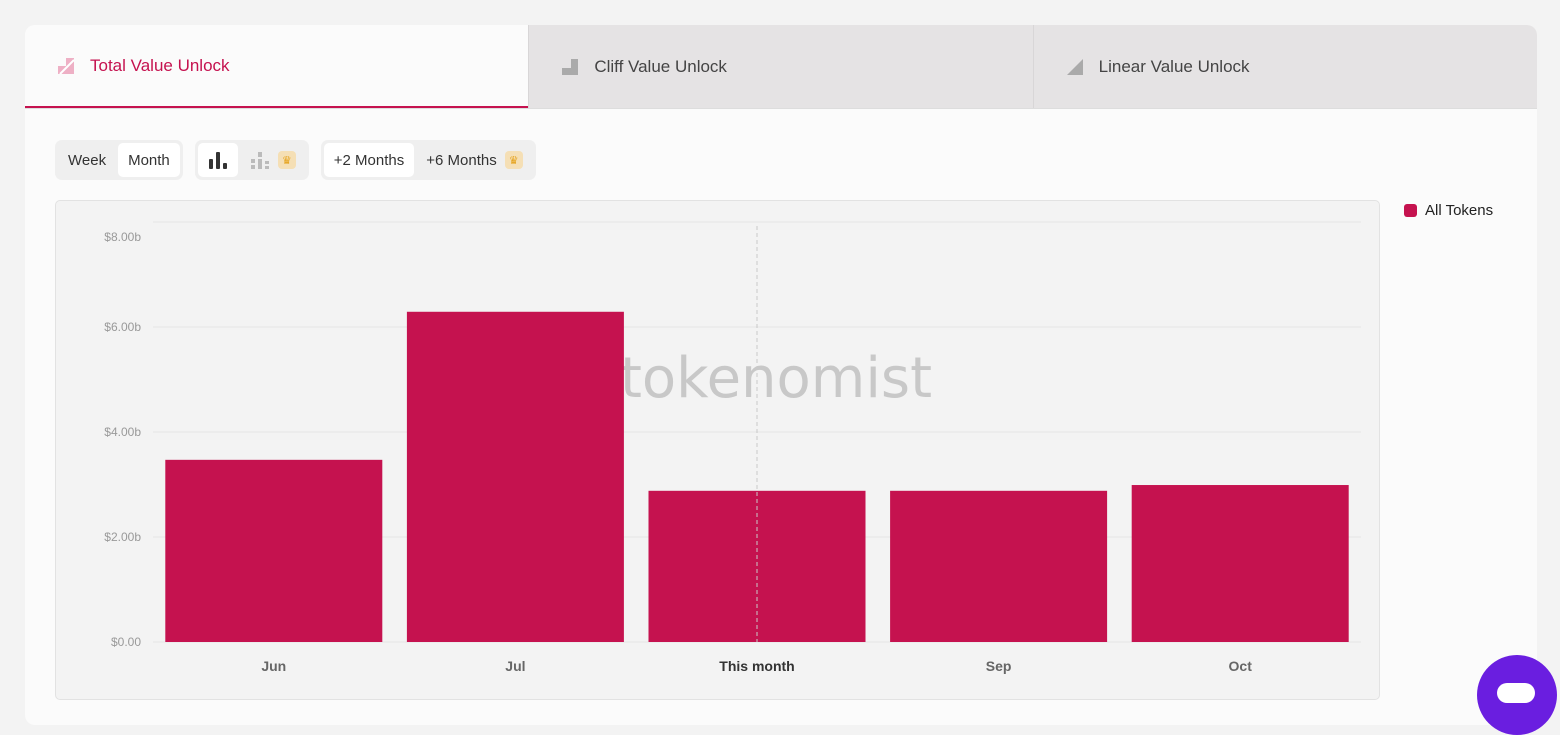 The height and width of the screenshot is (735, 1560). What do you see at coordinates (273, 666) in the screenshot?
I see `x-tick-label: Jun` at bounding box center [273, 666].